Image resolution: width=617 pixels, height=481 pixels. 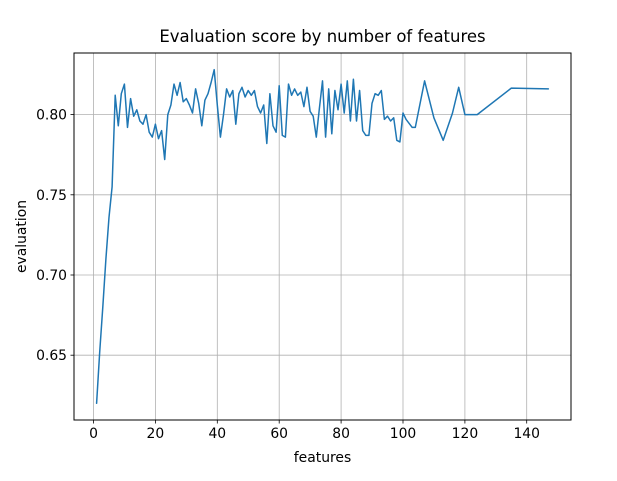 I want to click on x-tick-label: 40, so click(x=217, y=434).